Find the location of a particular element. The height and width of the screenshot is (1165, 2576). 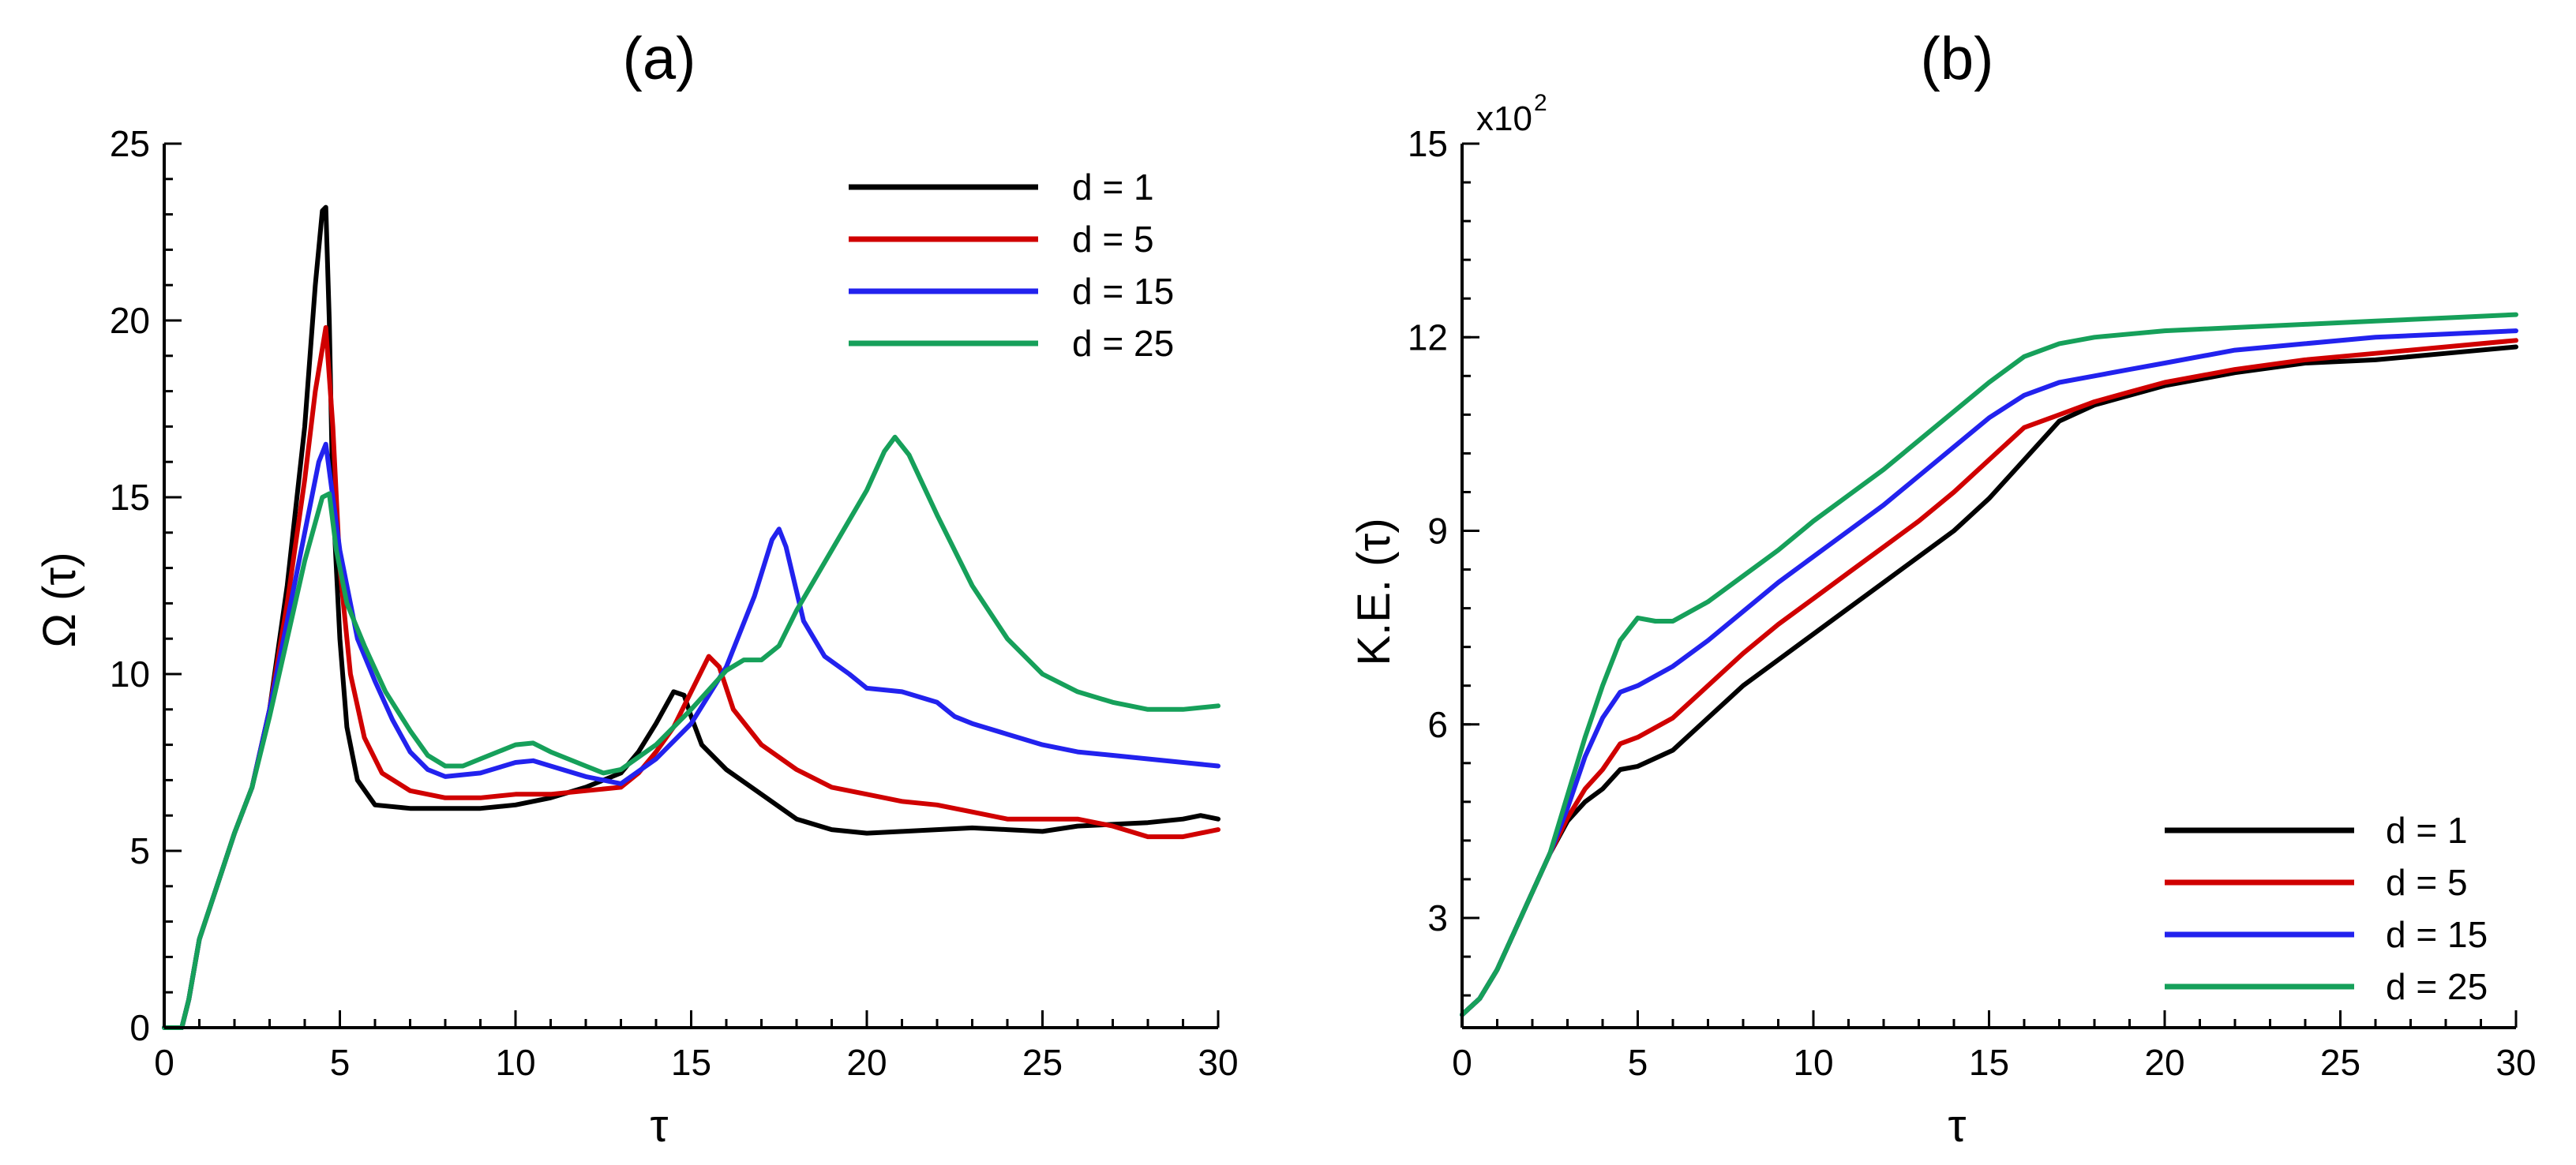

panel-b-y-tick-label: 6 is located at coordinates (1437, 725).